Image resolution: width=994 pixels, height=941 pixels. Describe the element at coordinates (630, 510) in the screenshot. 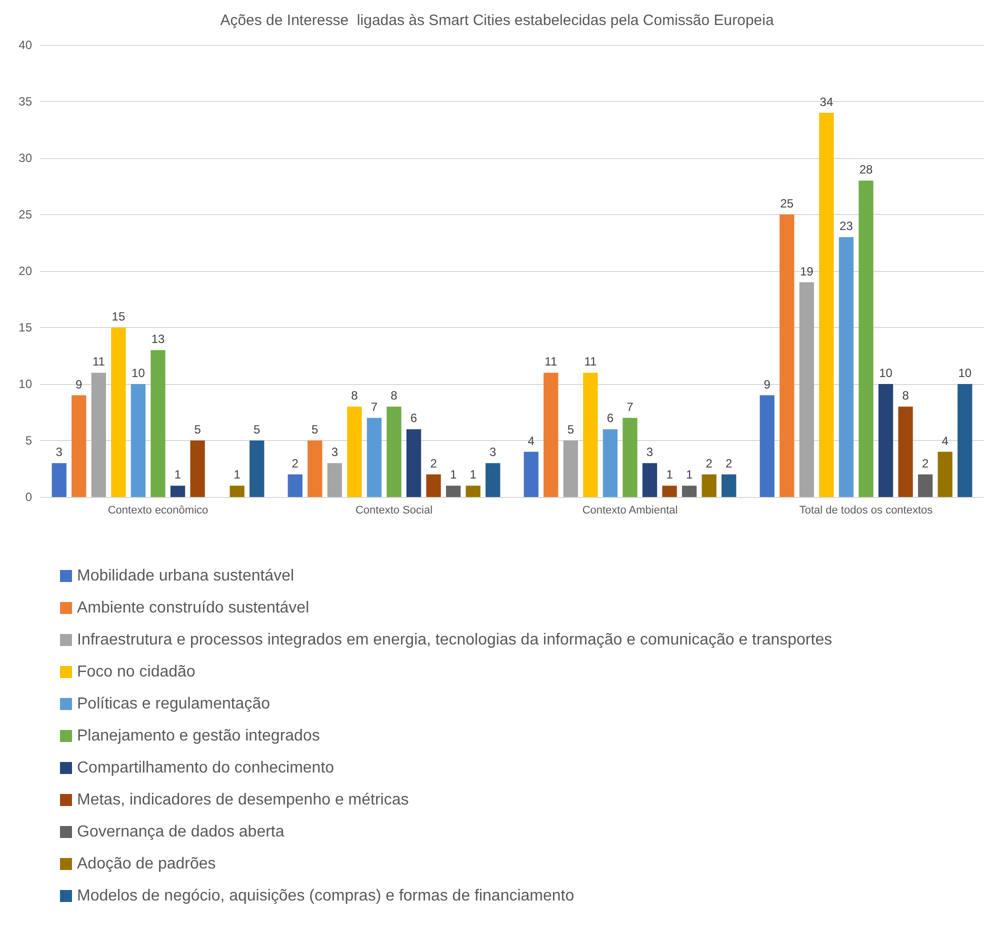

I see `x-tick-label: Contexto Ambiental` at that location.